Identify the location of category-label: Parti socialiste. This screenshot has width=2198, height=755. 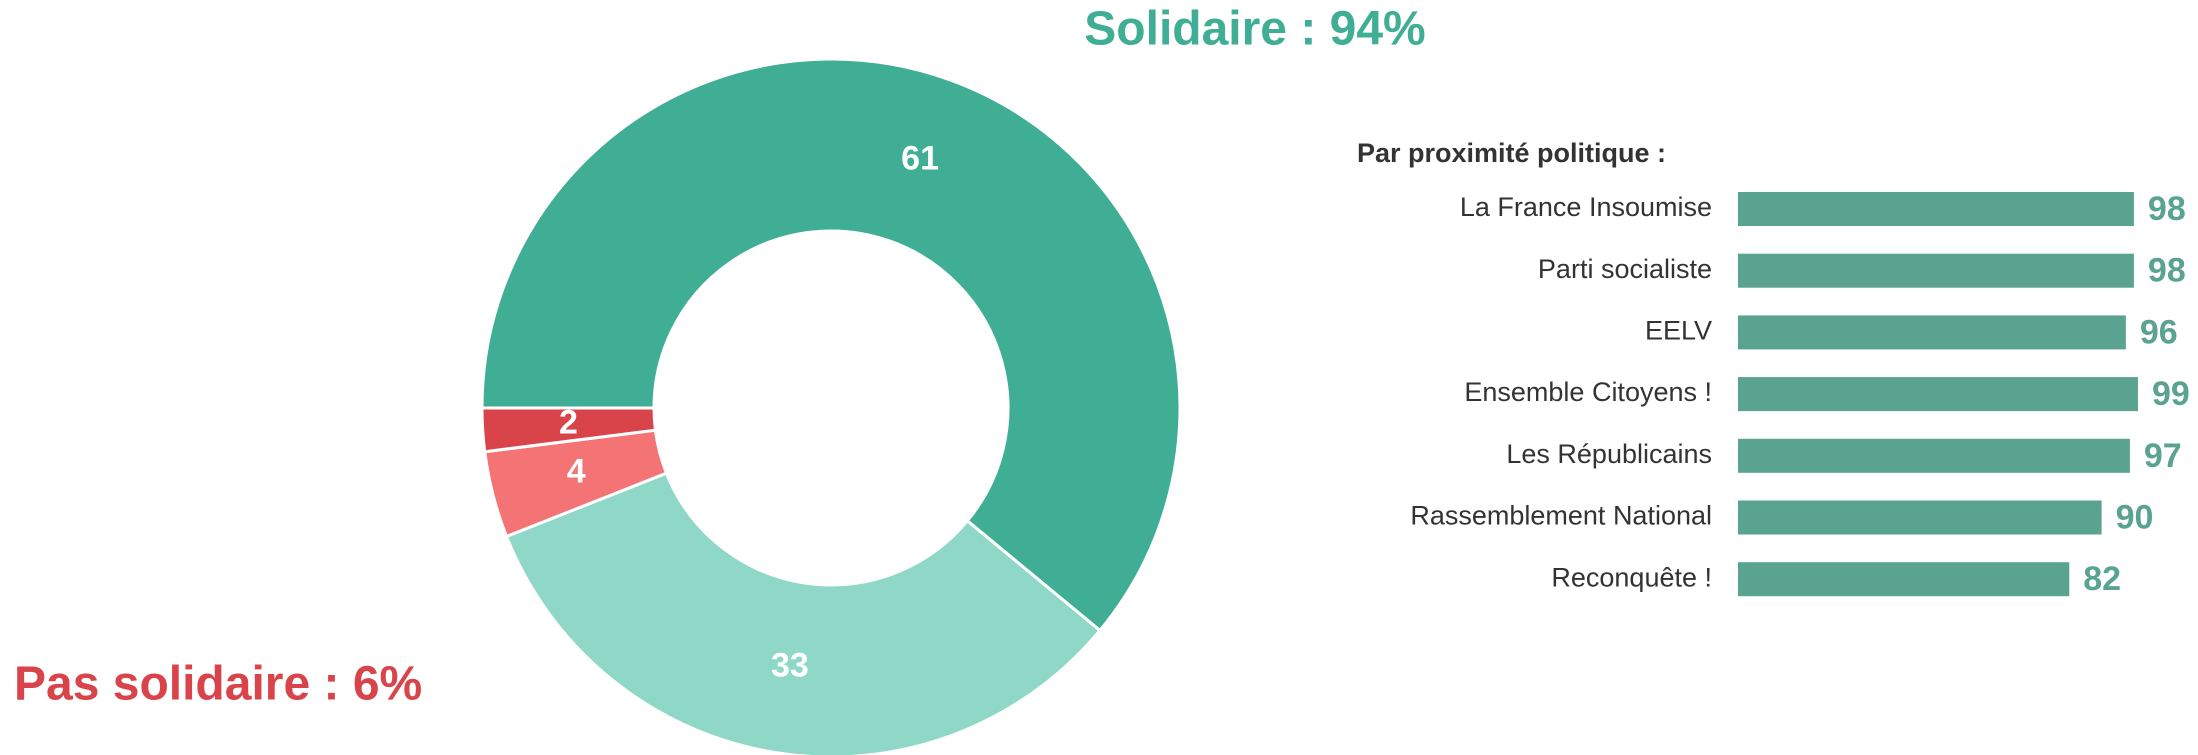
(1625, 269).